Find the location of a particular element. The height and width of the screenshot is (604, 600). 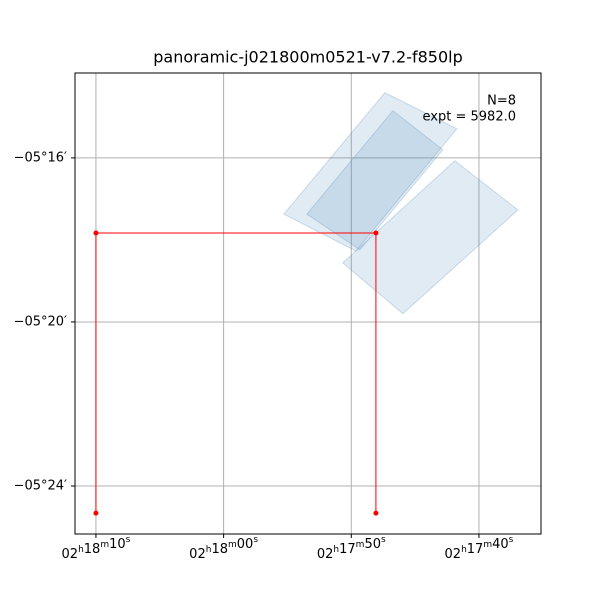

chart-title: panoramic-j021800m0521-v7.2-f850lp is located at coordinates (308, 57).